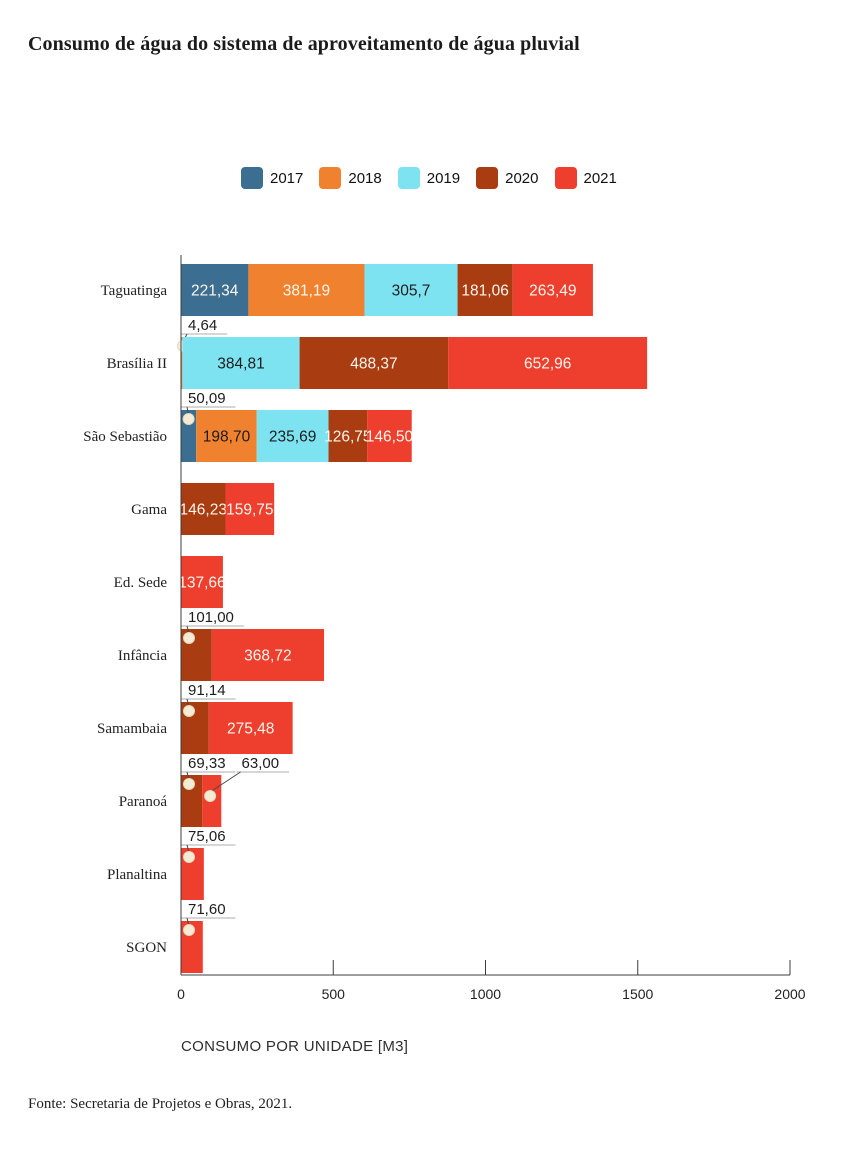 The width and height of the screenshot is (863, 1163). Describe the element at coordinates (261, 763) in the screenshot. I see `callout-value-label: 63,00` at that location.